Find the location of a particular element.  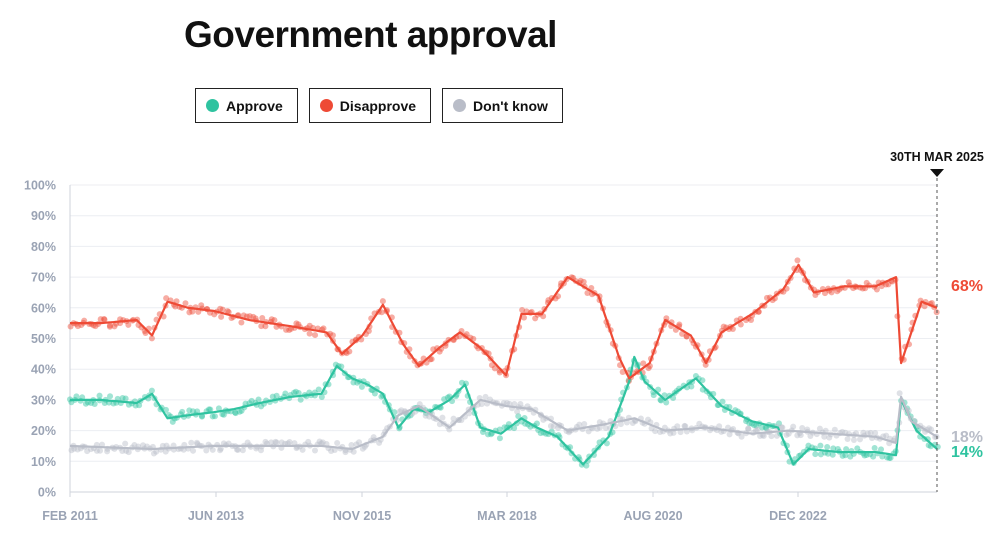

legend-item-disapprove: Disapprove is located at coordinates (370, 105).